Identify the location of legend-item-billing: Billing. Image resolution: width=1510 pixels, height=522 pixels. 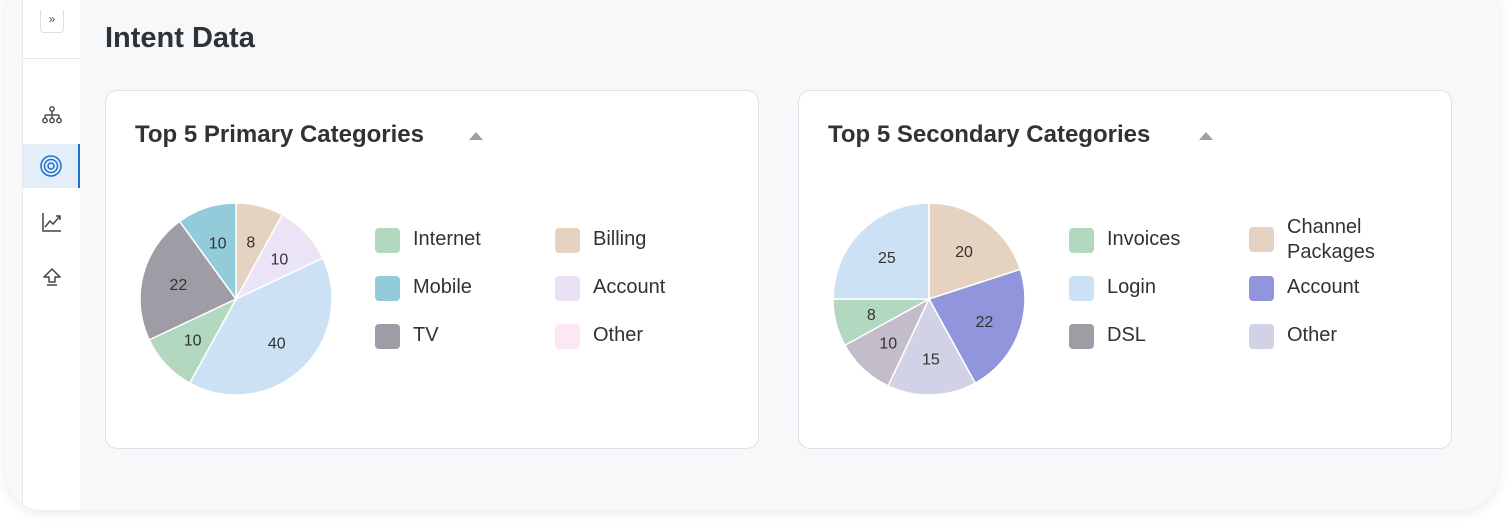
(600, 240).